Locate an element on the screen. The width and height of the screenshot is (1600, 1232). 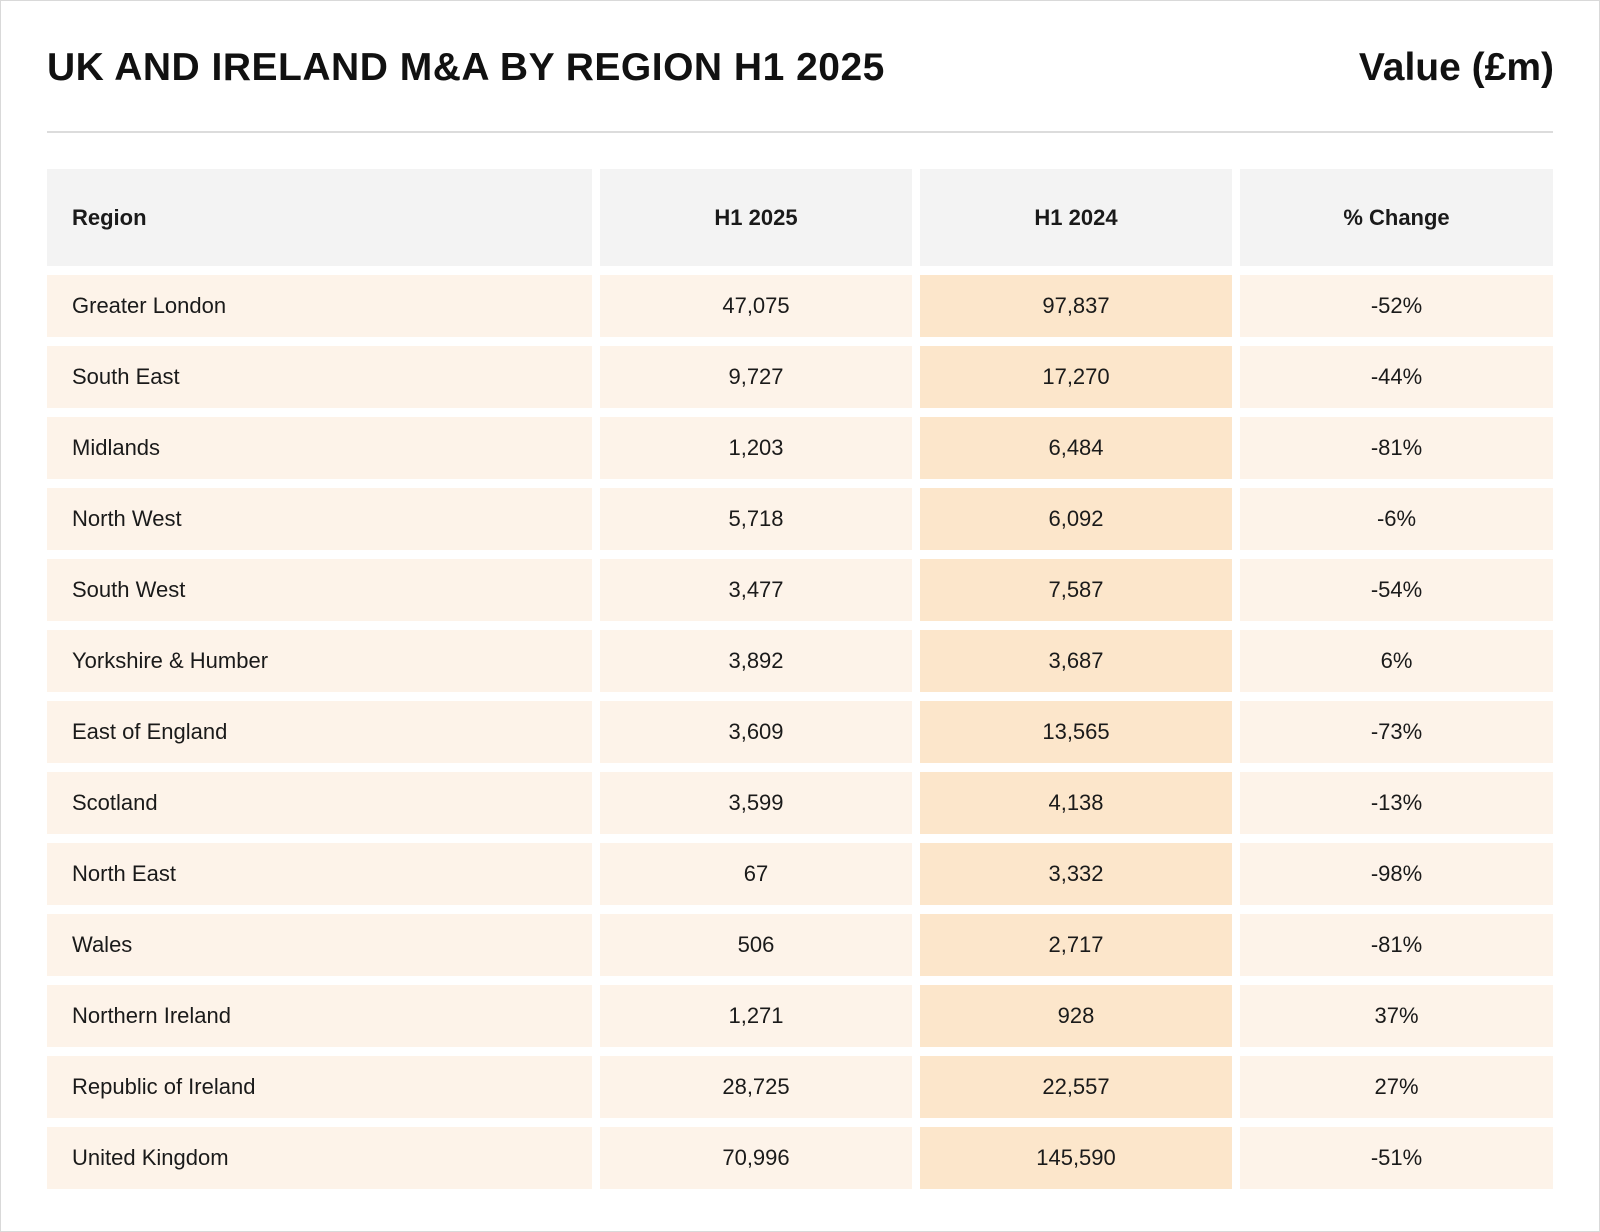
cell-region: North East is located at coordinates (319, 874).